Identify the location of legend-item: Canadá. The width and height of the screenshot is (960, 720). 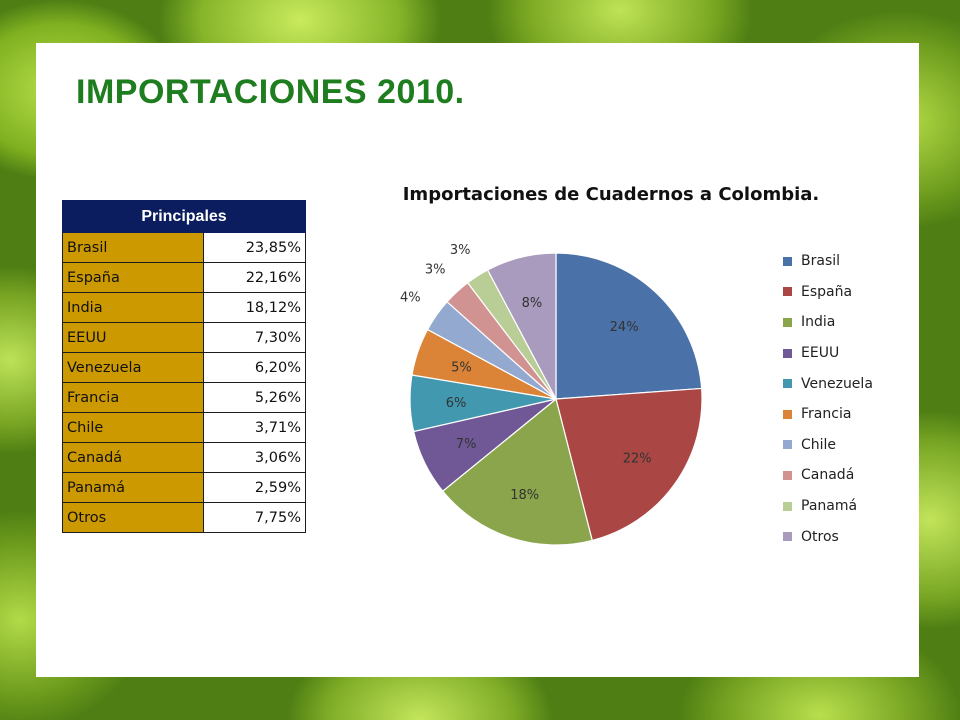
(828, 475).